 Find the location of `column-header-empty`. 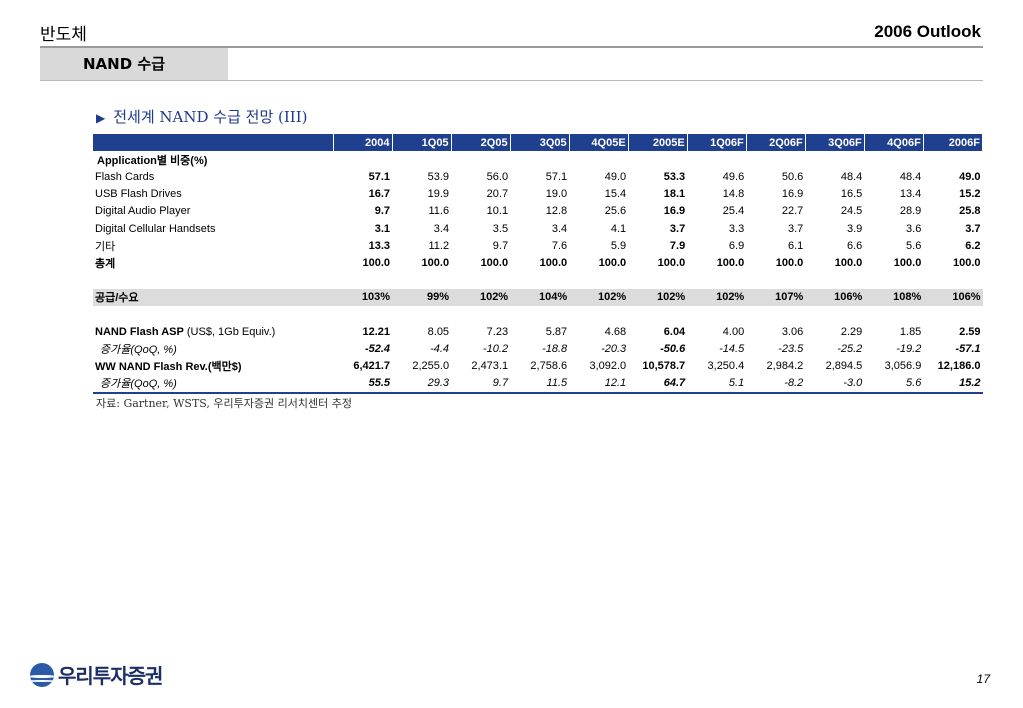

column-header-empty is located at coordinates (213, 143).